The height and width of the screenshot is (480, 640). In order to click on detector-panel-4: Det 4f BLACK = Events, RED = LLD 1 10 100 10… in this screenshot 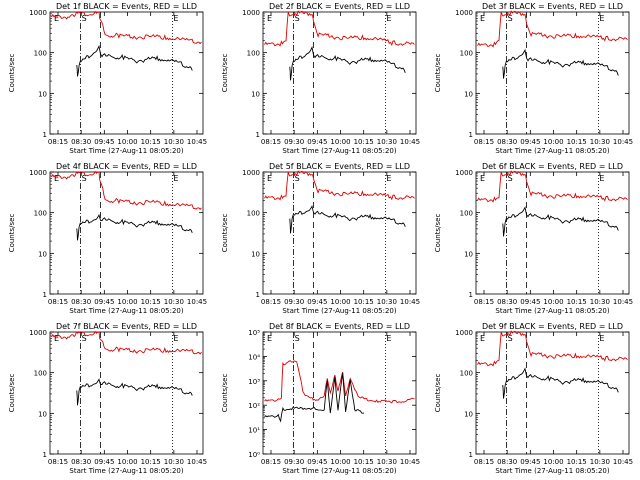, I will do `click(106, 240)`.